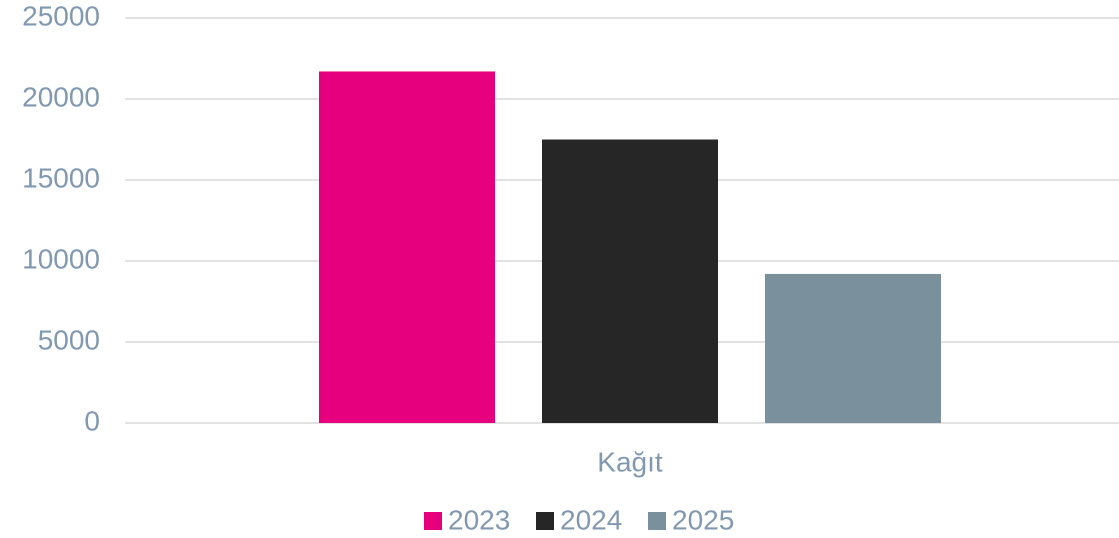  Describe the element at coordinates (479, 519) in the screenshot. I see `legend-label: 2023` at that location.